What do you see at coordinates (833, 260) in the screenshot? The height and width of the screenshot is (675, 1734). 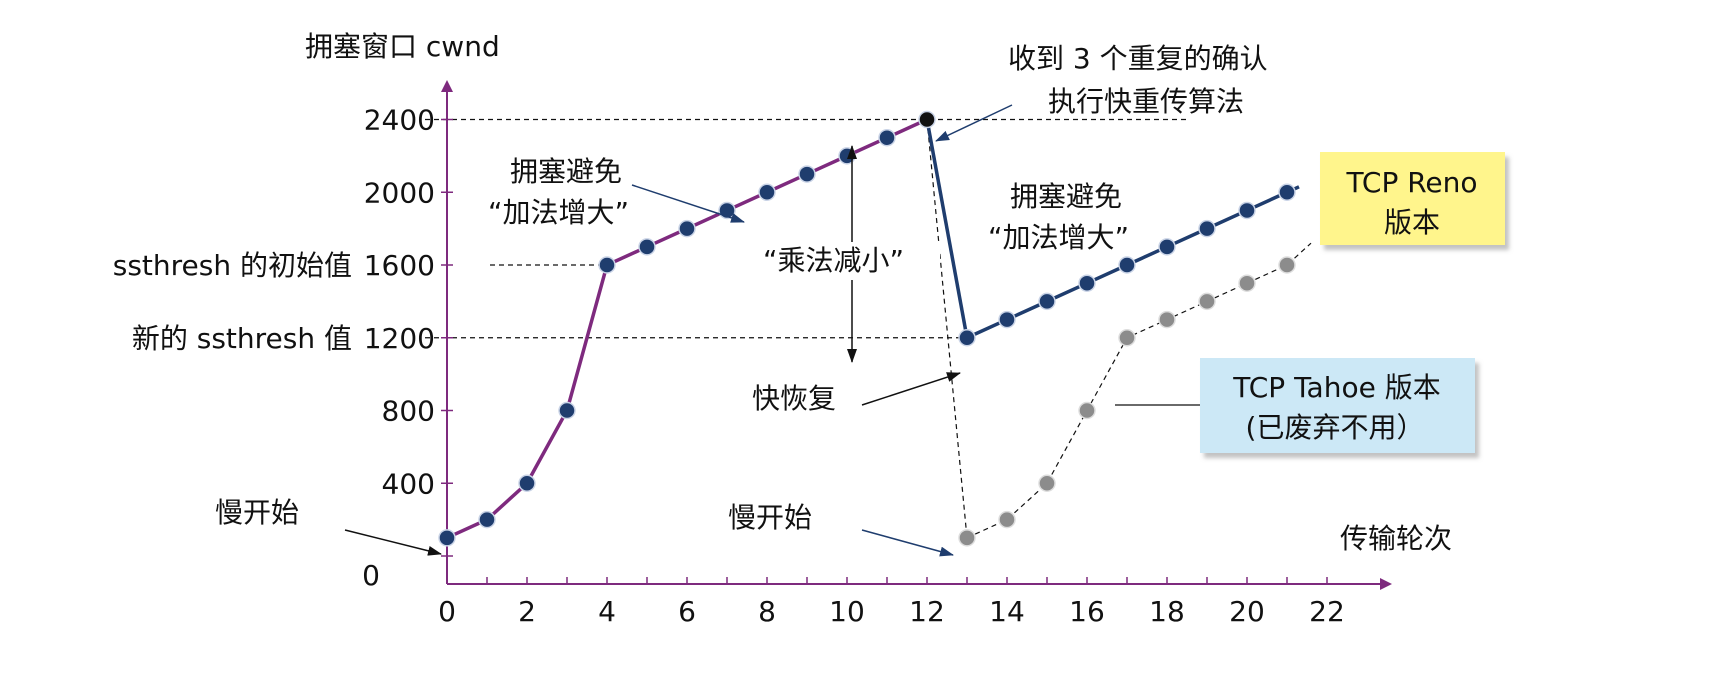 I see `md-label: “乘法减小”` at bounding box center [833, 260].